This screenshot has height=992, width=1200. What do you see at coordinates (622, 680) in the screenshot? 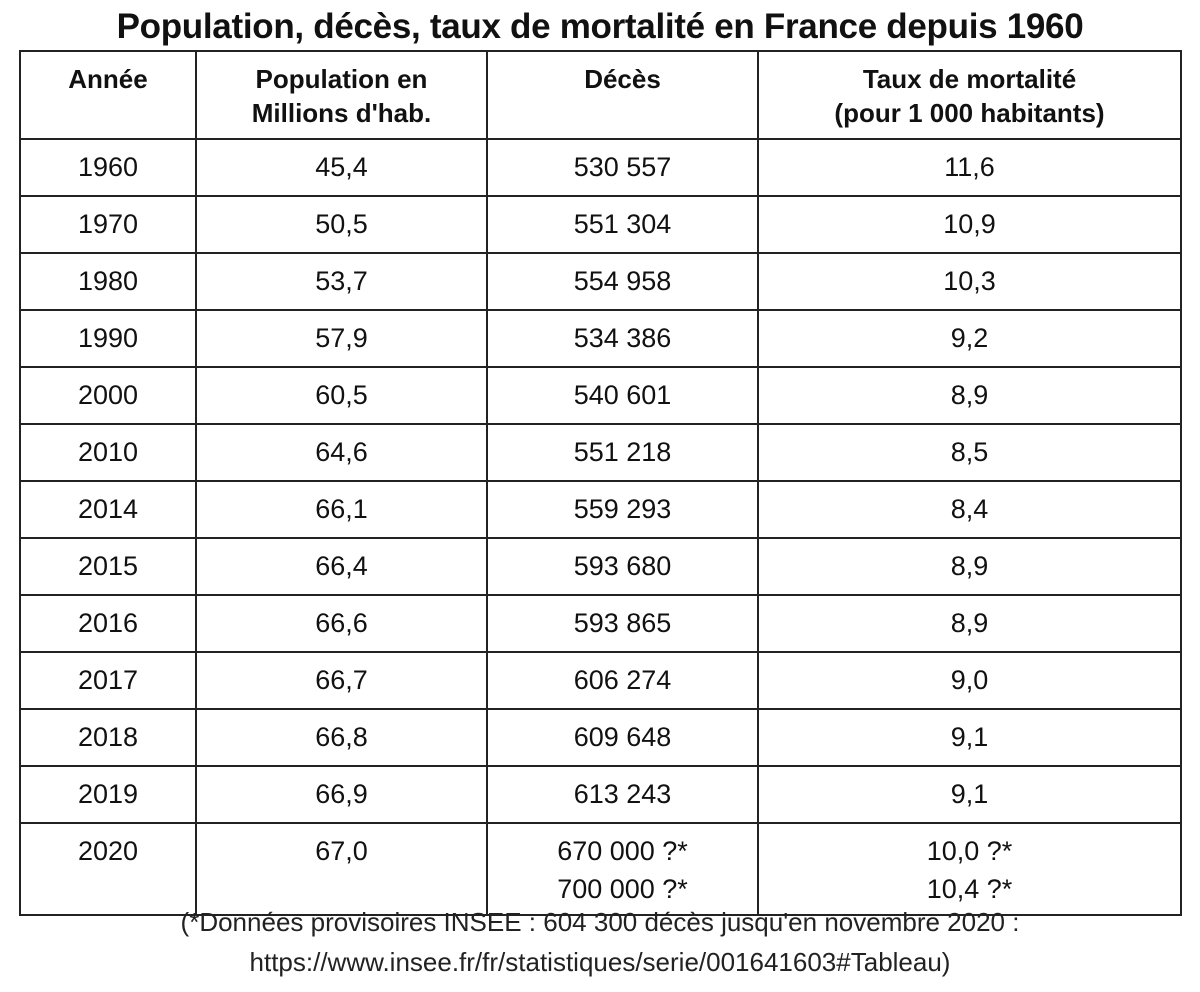
I see `cell-deces: 606 274` at bounding box center [622, 680].